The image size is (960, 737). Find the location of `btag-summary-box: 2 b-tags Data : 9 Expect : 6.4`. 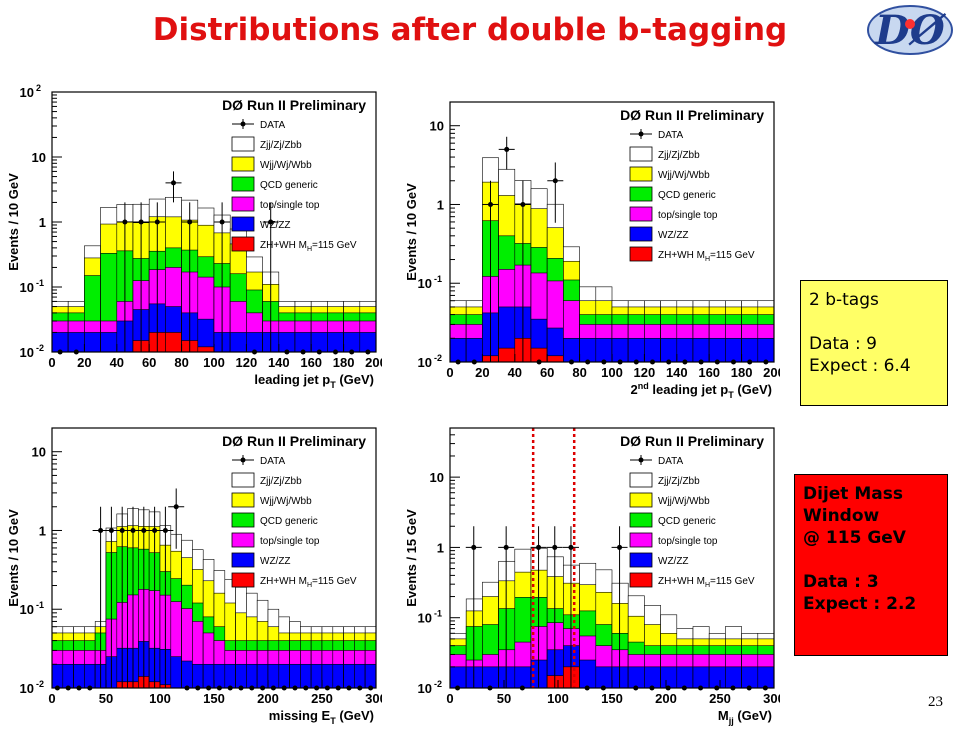

btag-summary-box: 2 b-tags Data : 9 Expect : 6.4 is located at coordinates (874, 343).